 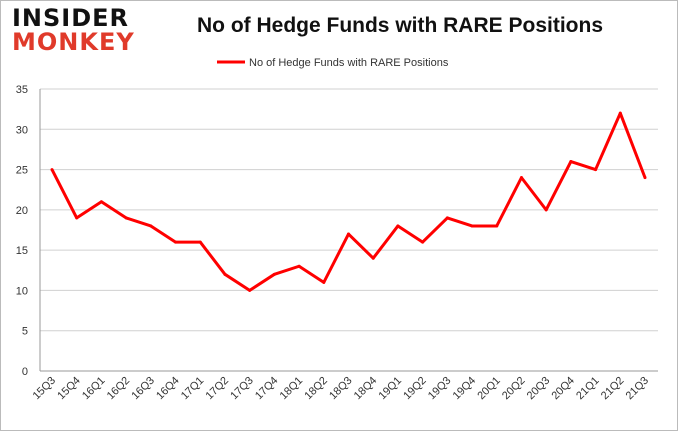 What do you see at coordinates (292, 389) in the screenshot?
I see `x-tick-label: 18Q1` at bounding box center [292, 389].